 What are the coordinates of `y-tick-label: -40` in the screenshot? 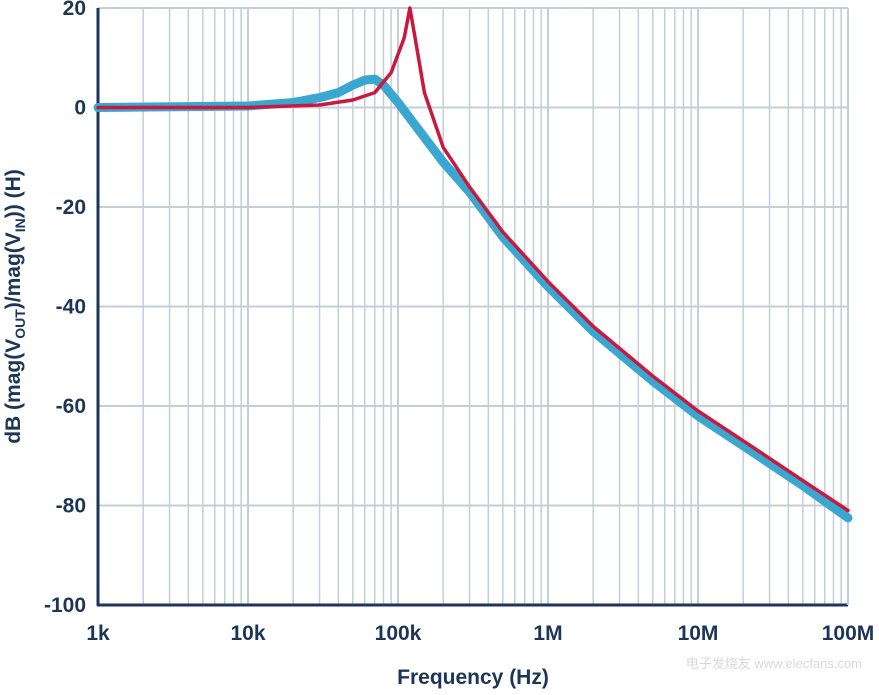 It's located at (71, 307).